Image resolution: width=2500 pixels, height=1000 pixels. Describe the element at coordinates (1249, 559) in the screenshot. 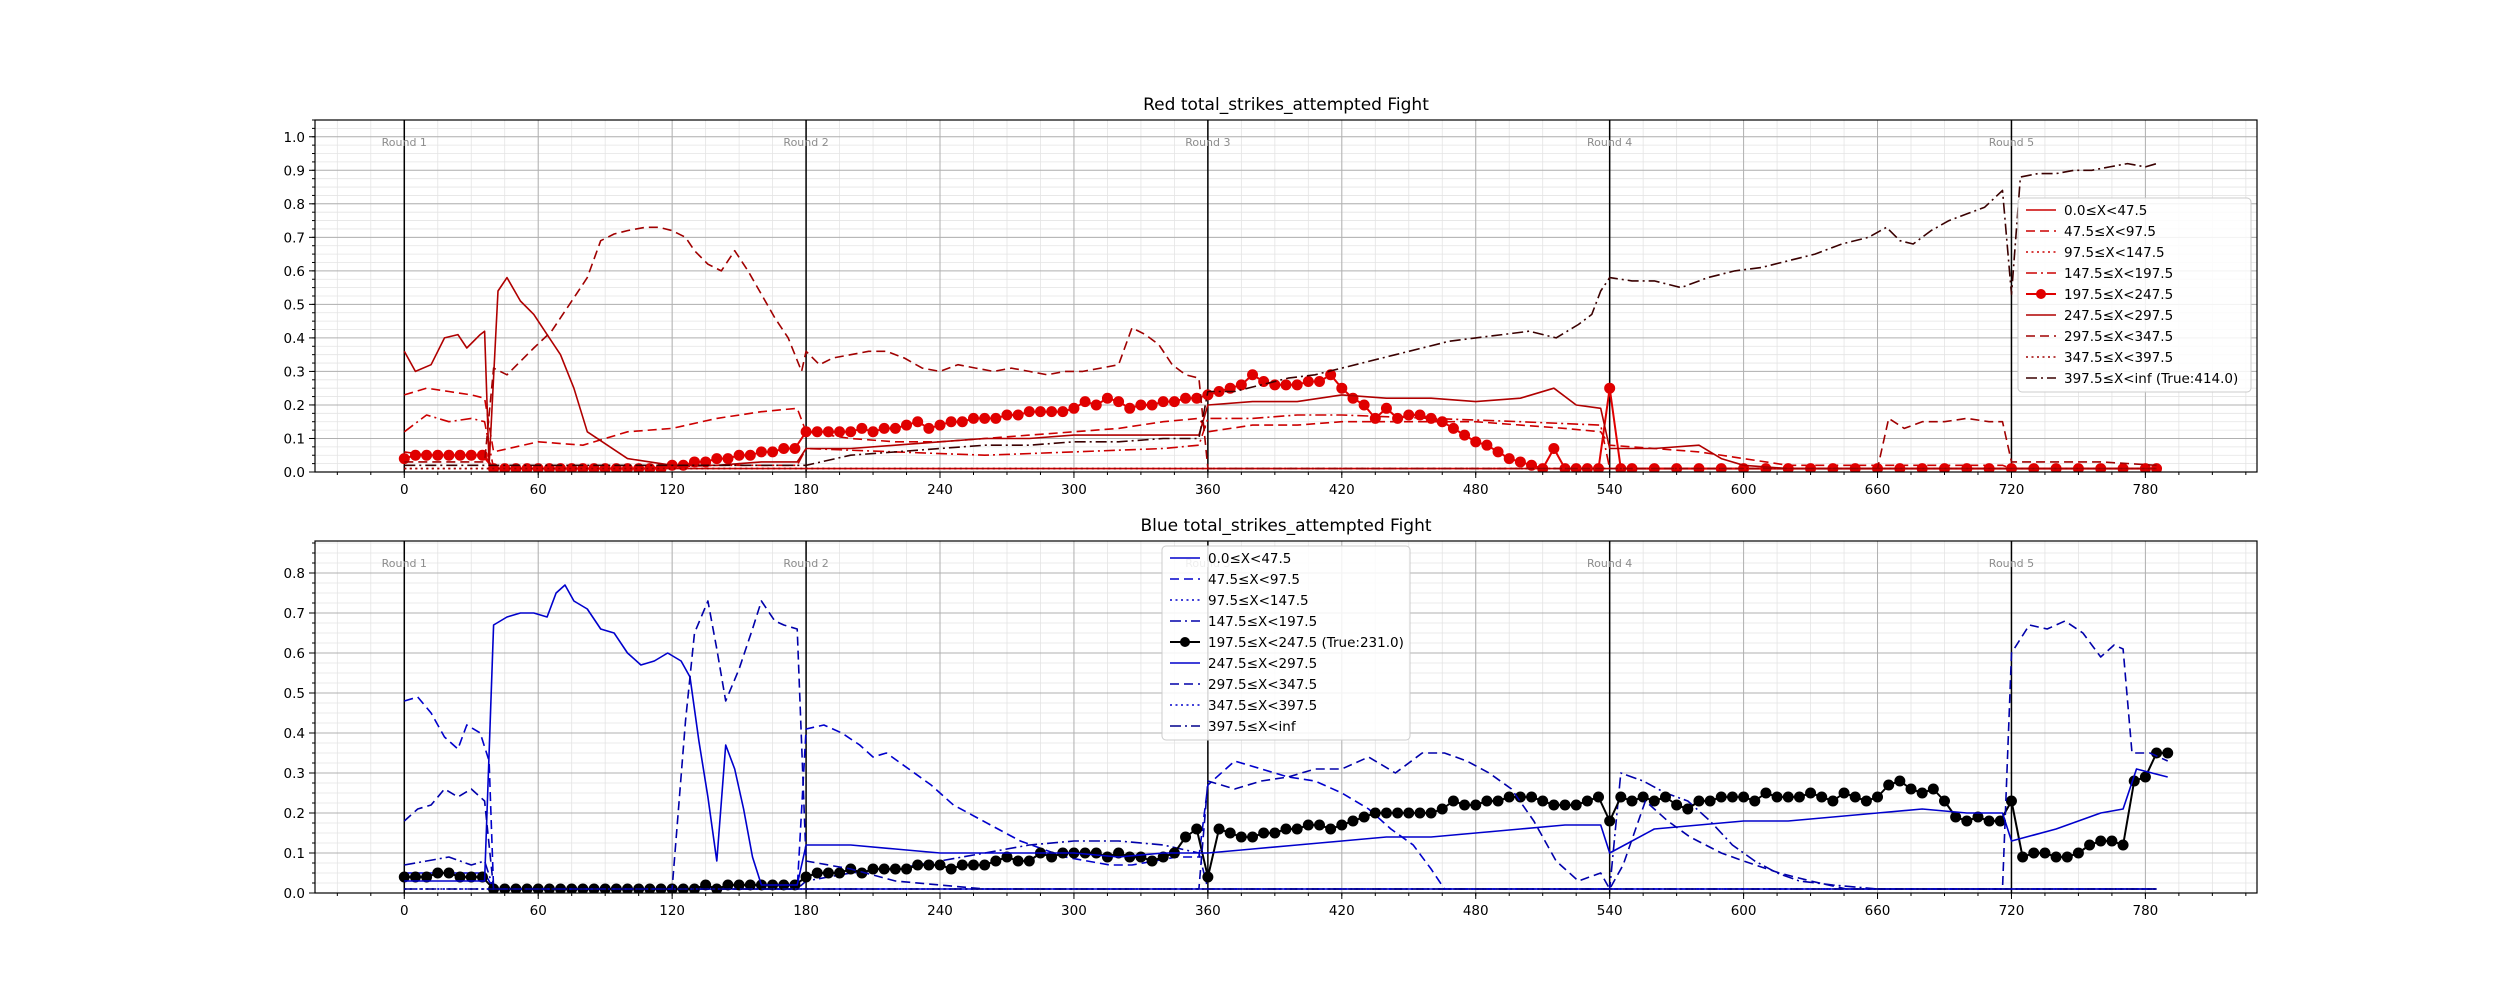

I see `blue-legend-label-0-0lexlt47-5: 0.0≤X<47.5` at that location.